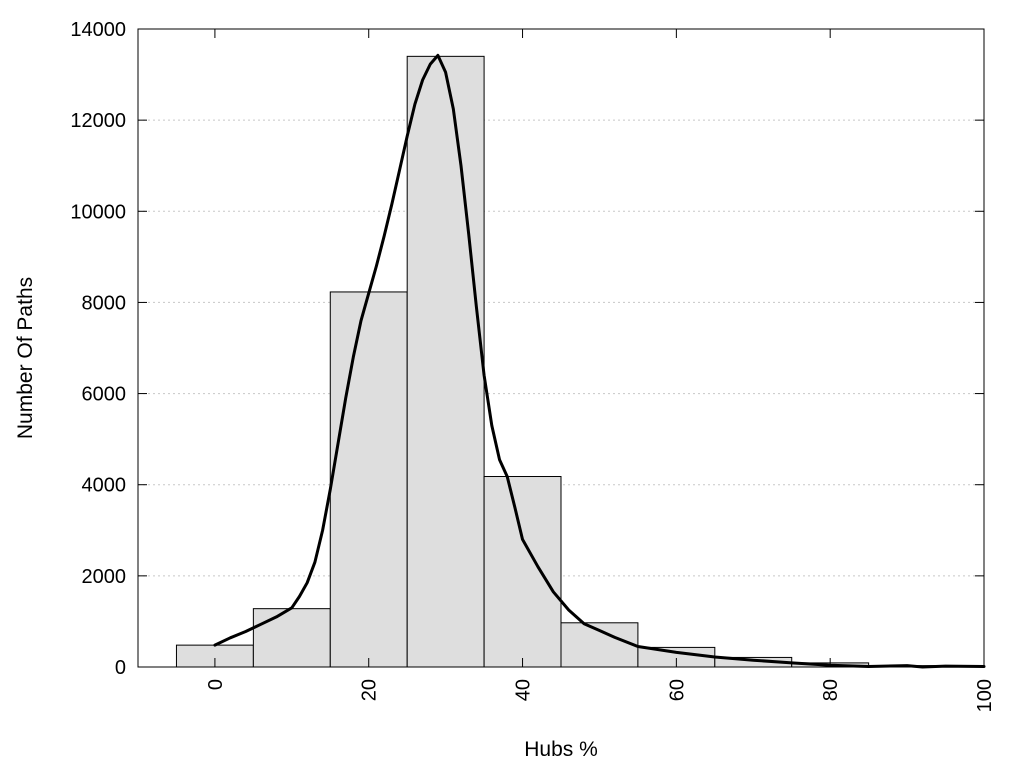 The height and width of the screenshot is (768, 1024). What do you see at coordinates (985, 695) in the screenshot?
I see `x-tick-label: 100` at bounding box center [985, 695].